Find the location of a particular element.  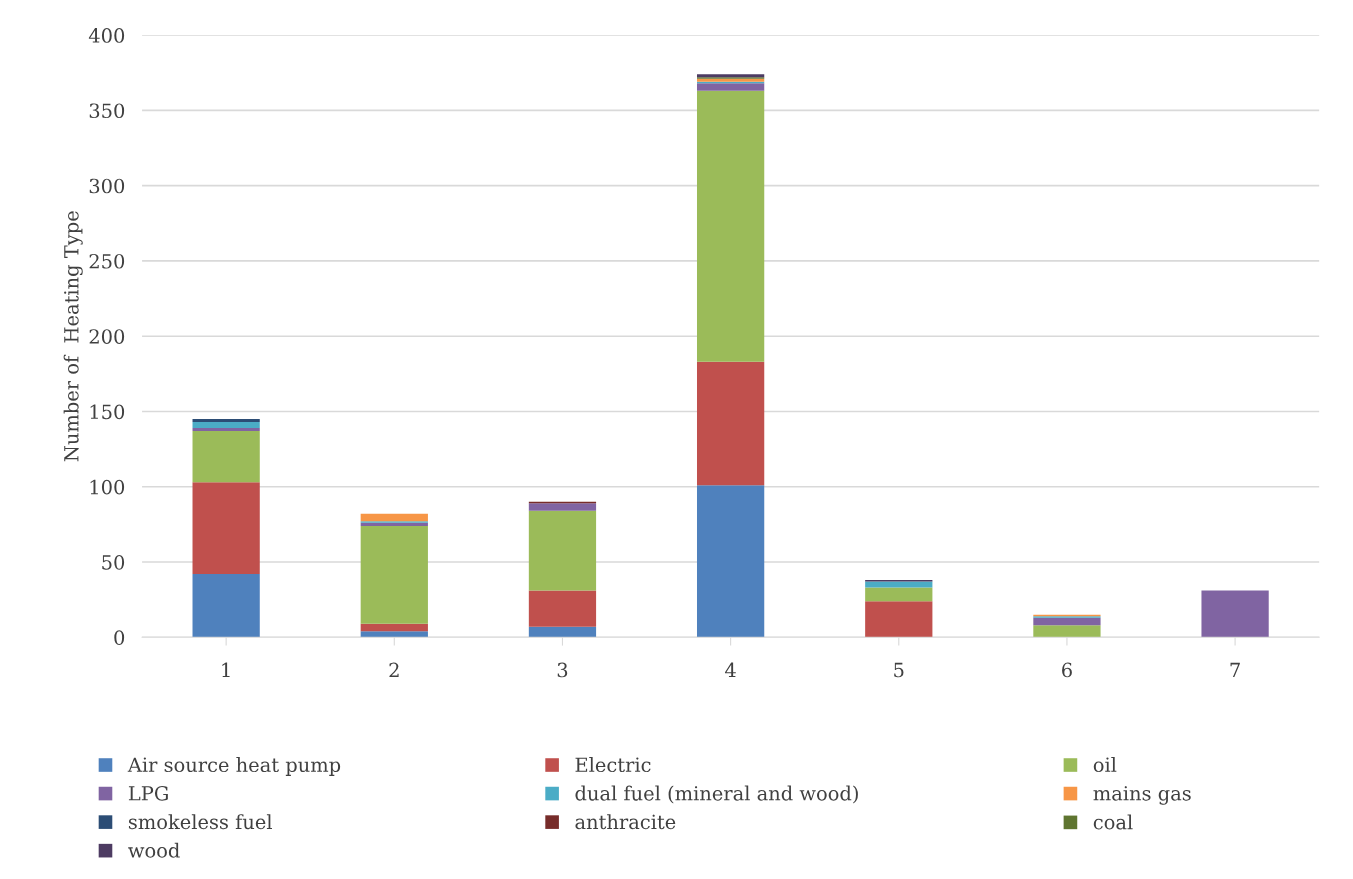

legend-label: dual fuel (mineral and wood) is located at coordinates (716, 794).